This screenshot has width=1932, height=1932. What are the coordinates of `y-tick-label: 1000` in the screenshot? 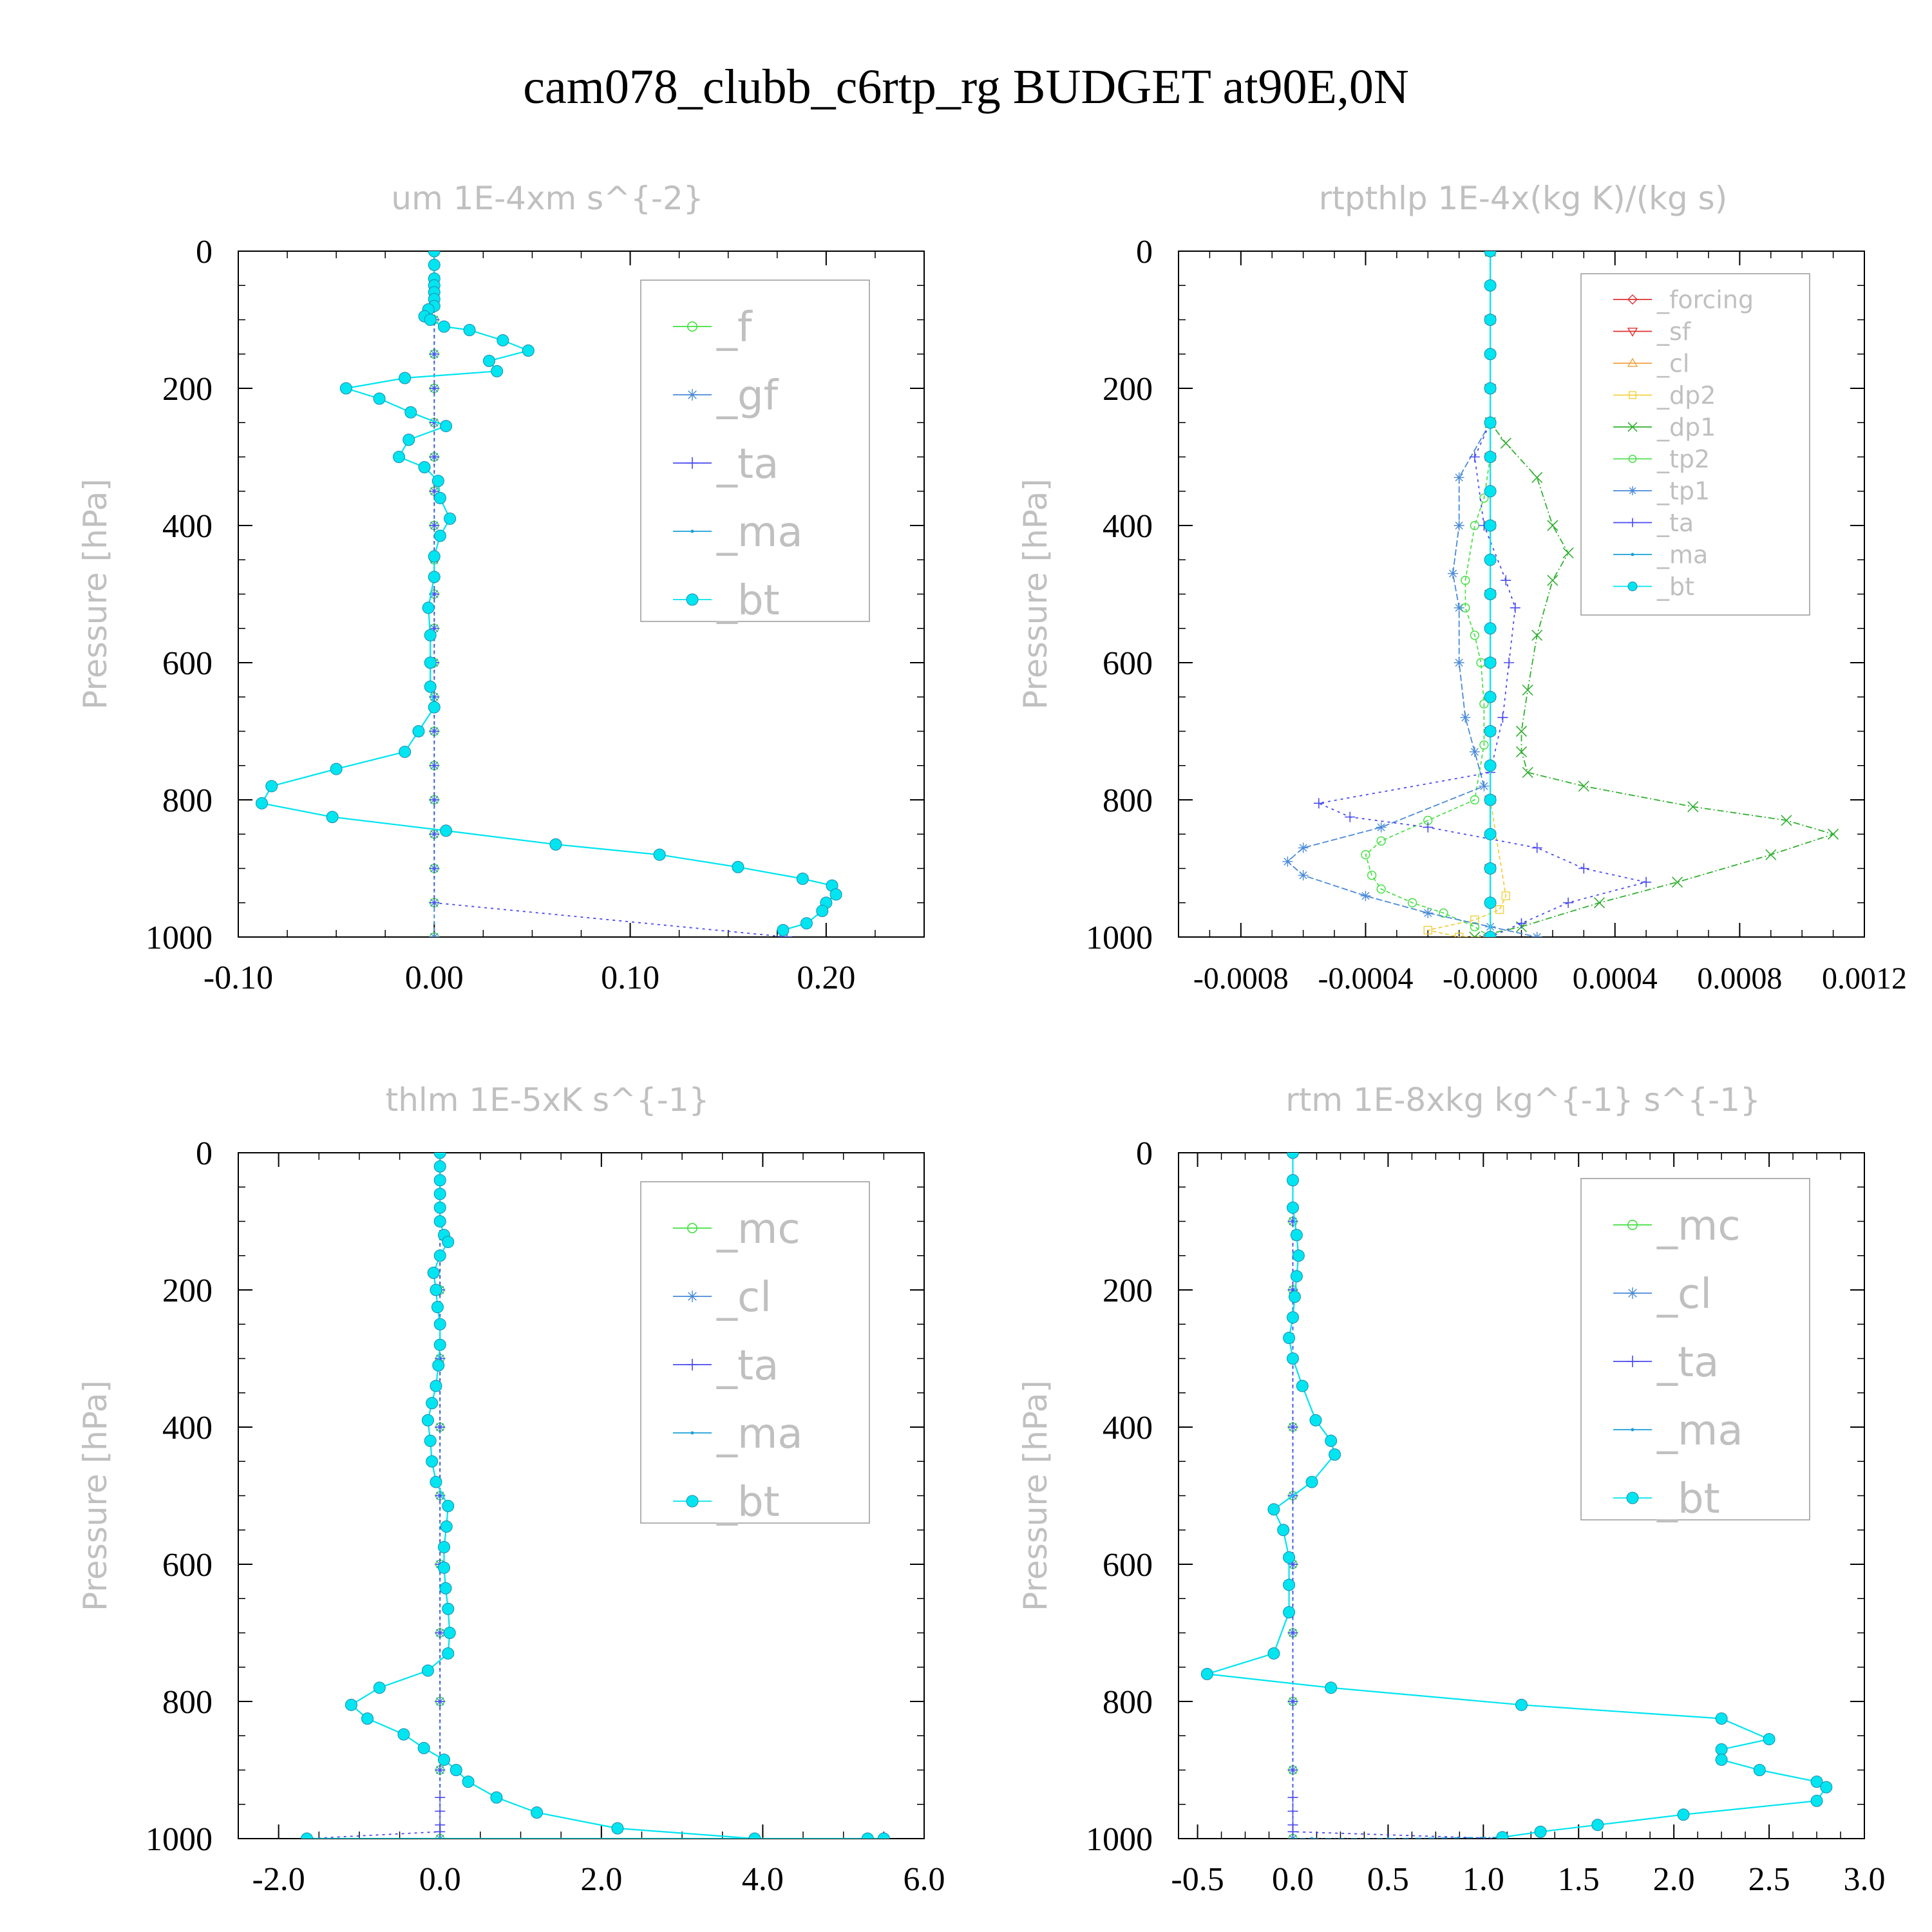 It's located at (179, 1839).